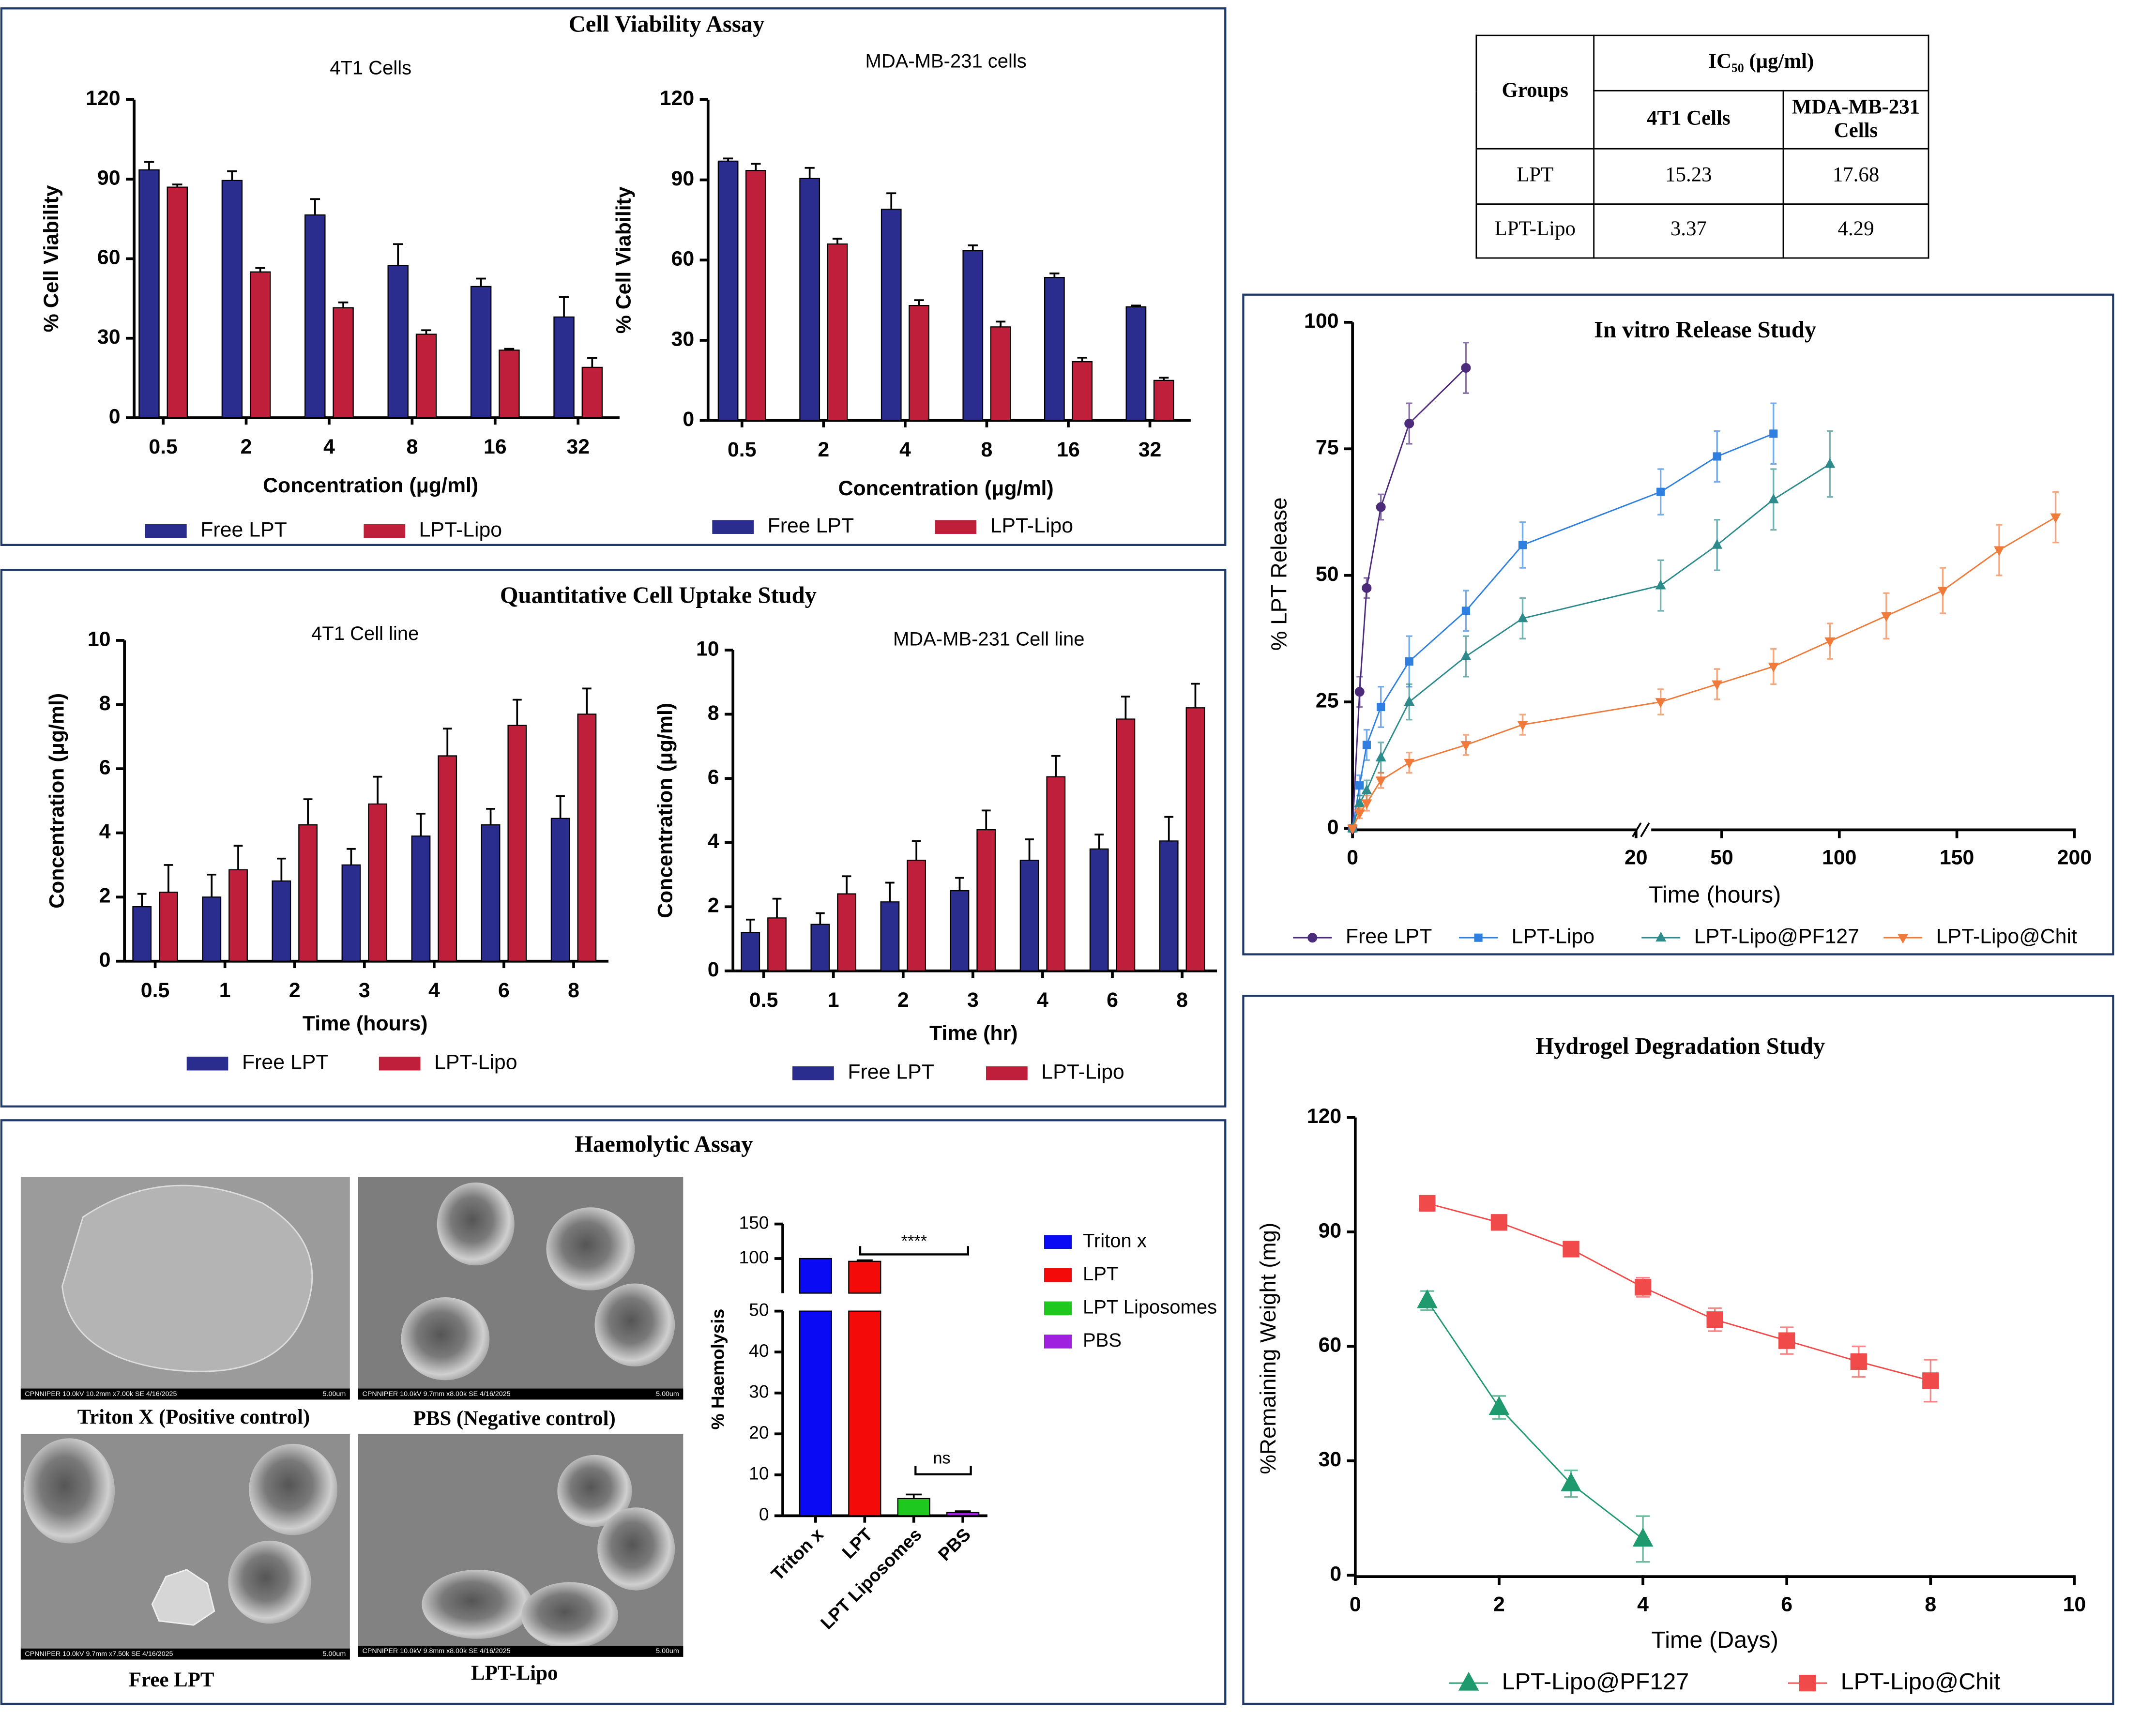 The height and width of the screenshot is (1715, 2156). What do you see at coordinates (1356, 1604) in the screenshot?
I see `x-tick-label: 0` at bounding box center [1356, 1604].